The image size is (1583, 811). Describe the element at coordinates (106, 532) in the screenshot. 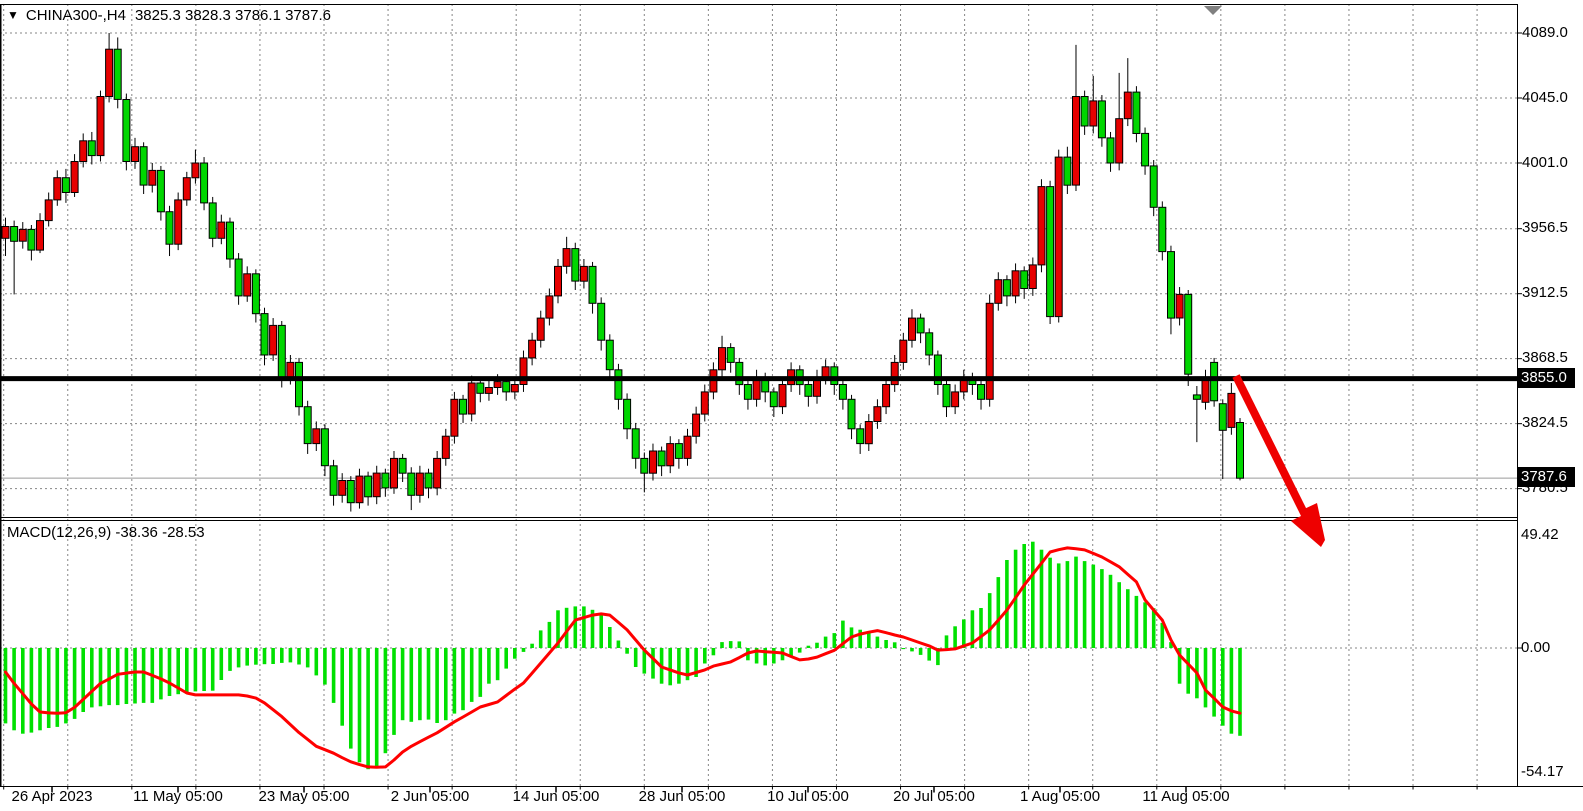

I see `macd-indicator-label: MACD(12,26,9) -38.36 -28.53` at that location.